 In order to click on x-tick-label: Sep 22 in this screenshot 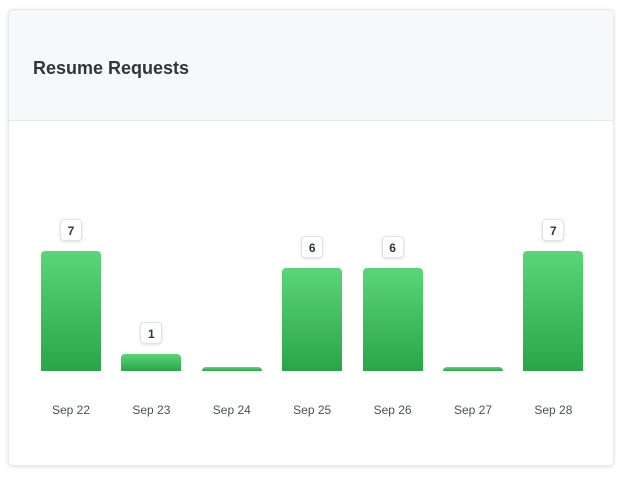, I will do `click(71, 410)`.